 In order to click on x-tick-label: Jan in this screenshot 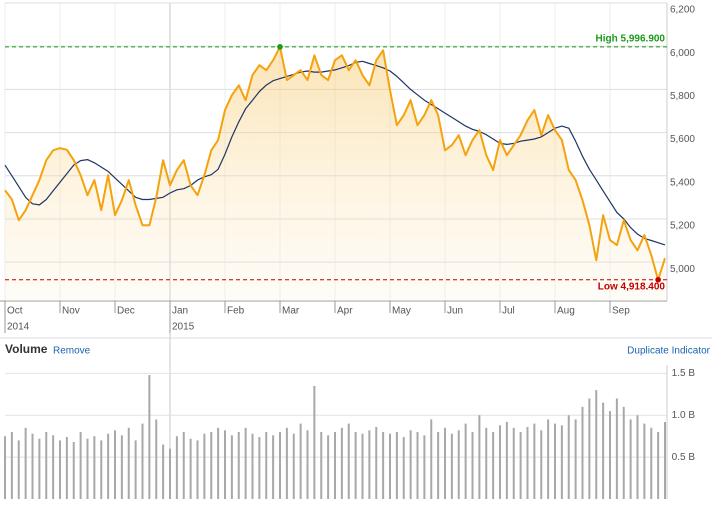, I will do `click(180, 311)`.